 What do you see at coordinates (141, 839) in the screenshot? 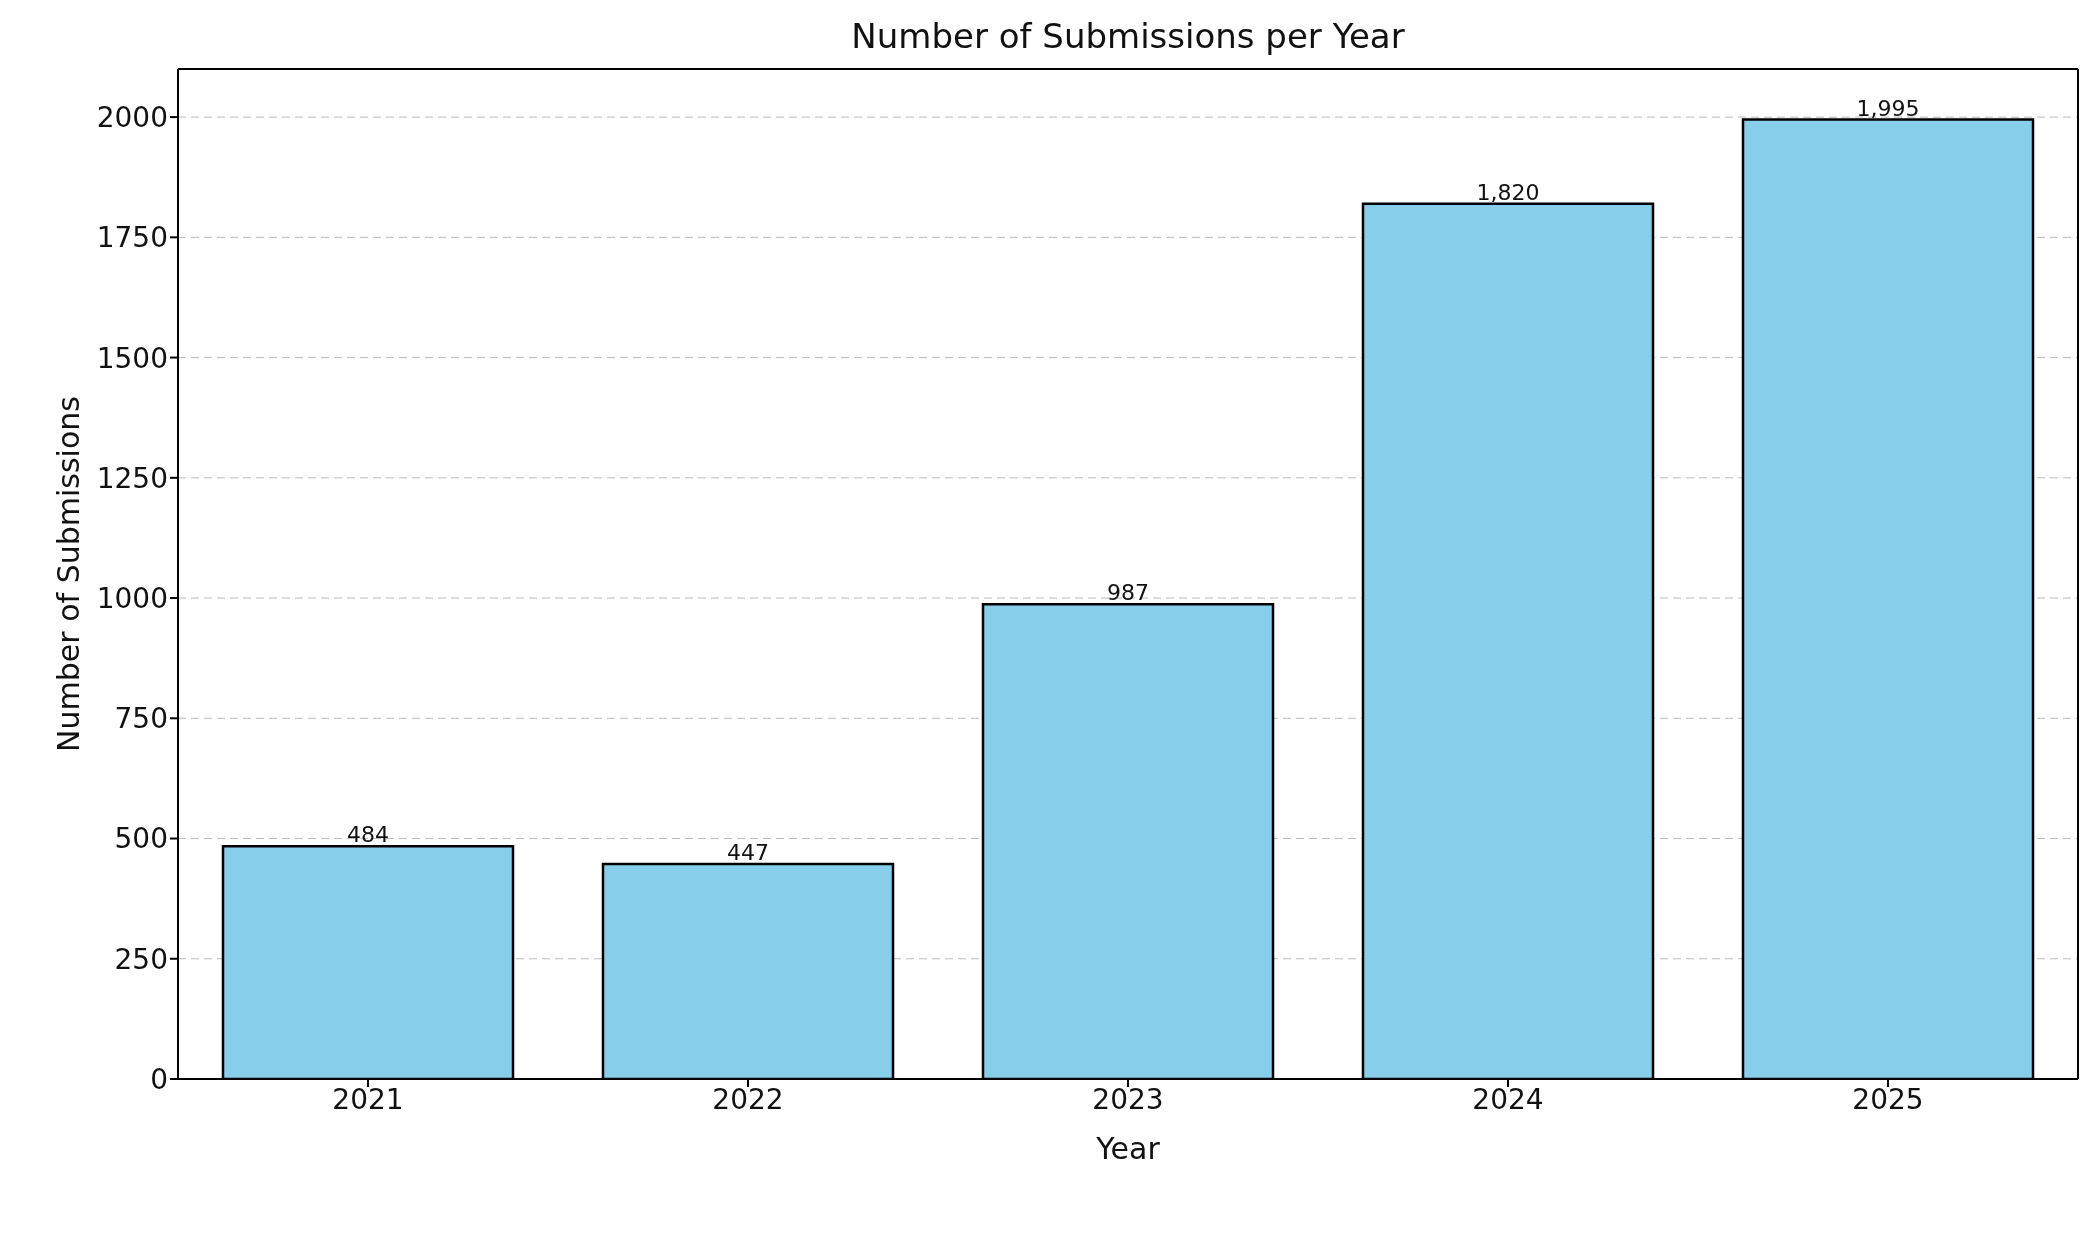
I see `y-tick-label: 500` at bounding box center [141, 839].